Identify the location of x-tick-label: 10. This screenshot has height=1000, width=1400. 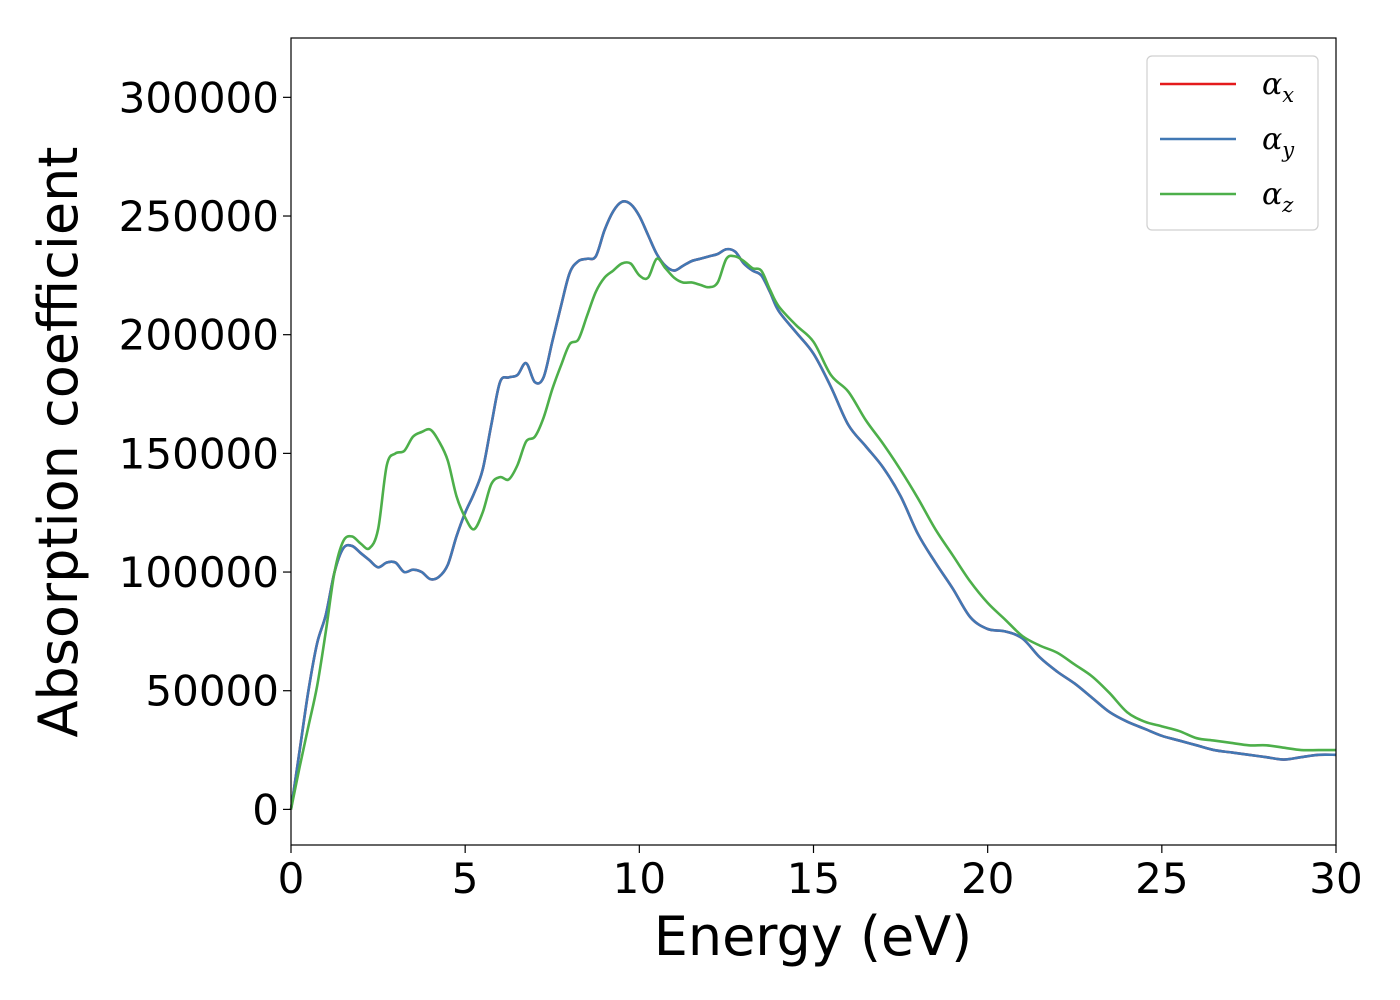
(639, 878).